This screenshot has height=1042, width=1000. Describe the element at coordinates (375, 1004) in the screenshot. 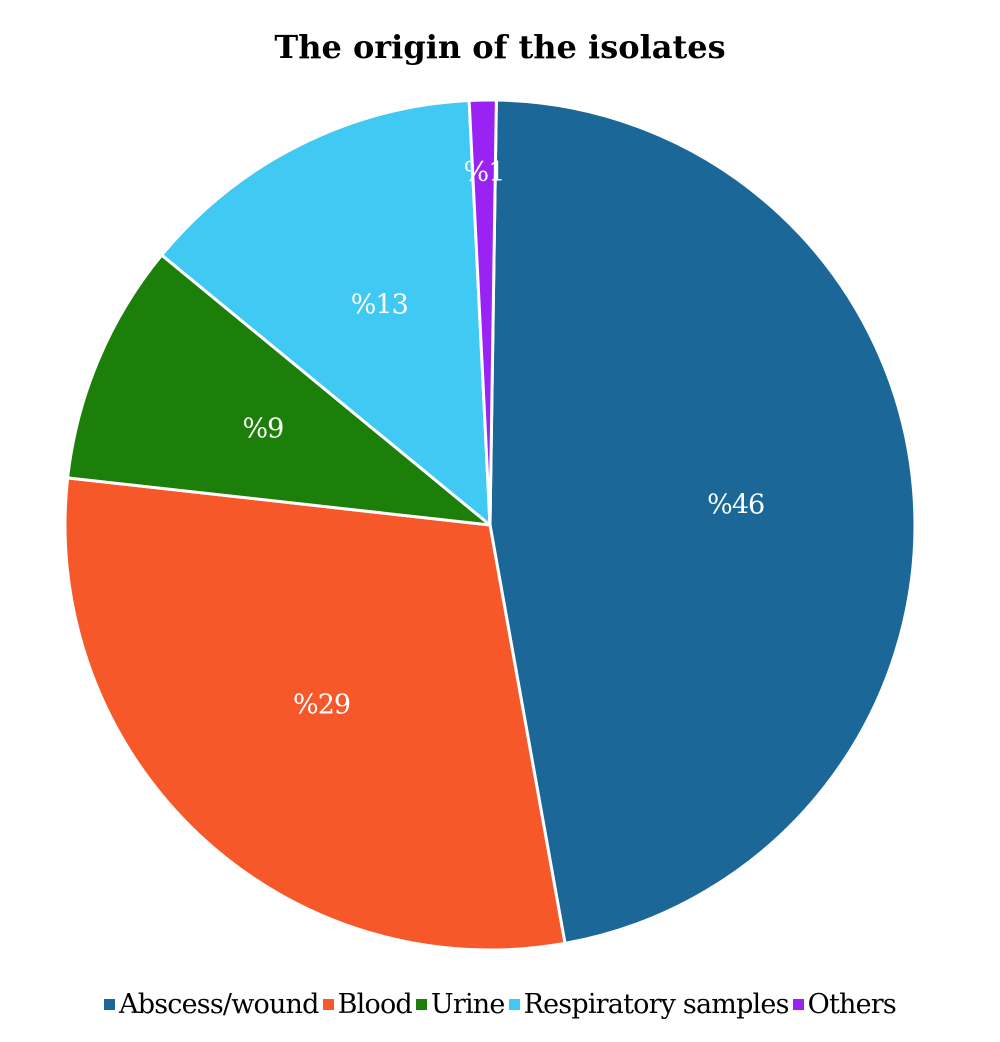

I see `legend-label-blood: Blood` at that location.